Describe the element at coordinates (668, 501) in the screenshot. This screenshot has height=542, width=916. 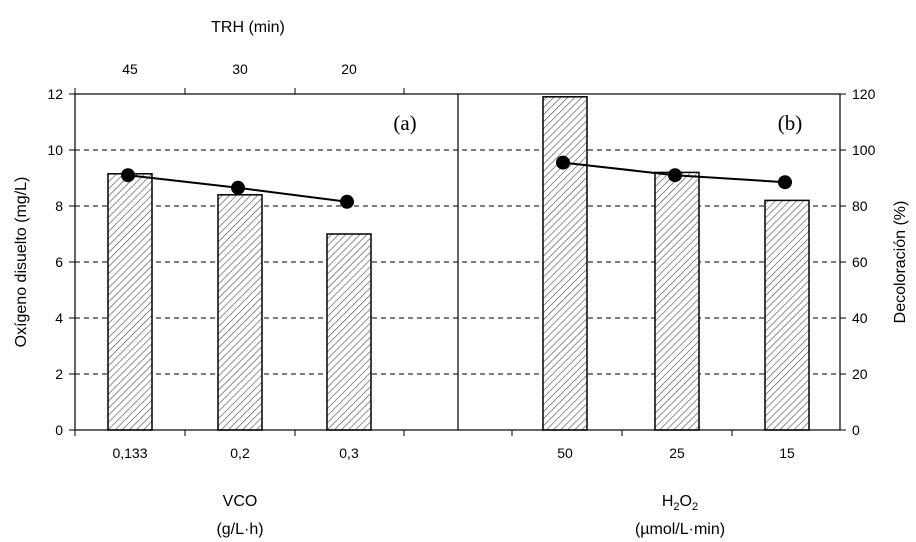
I see `x-title-b-h: H` at that location.